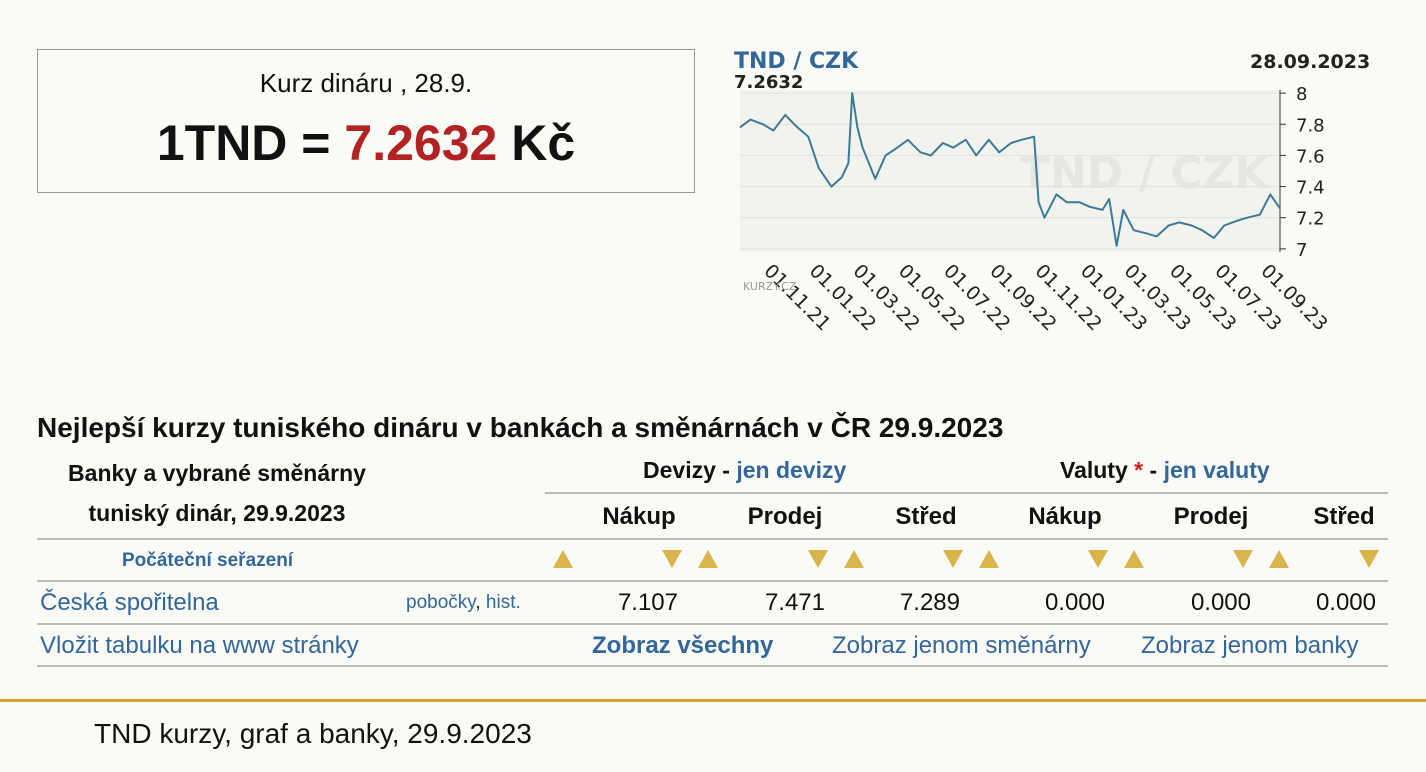 This screenshot has height=772, width=1426. Describe the element at coordinates (217, 513) in the screenshot. I see `banks-header-line2: tuniský dinár, 29.9.2023` at that location.